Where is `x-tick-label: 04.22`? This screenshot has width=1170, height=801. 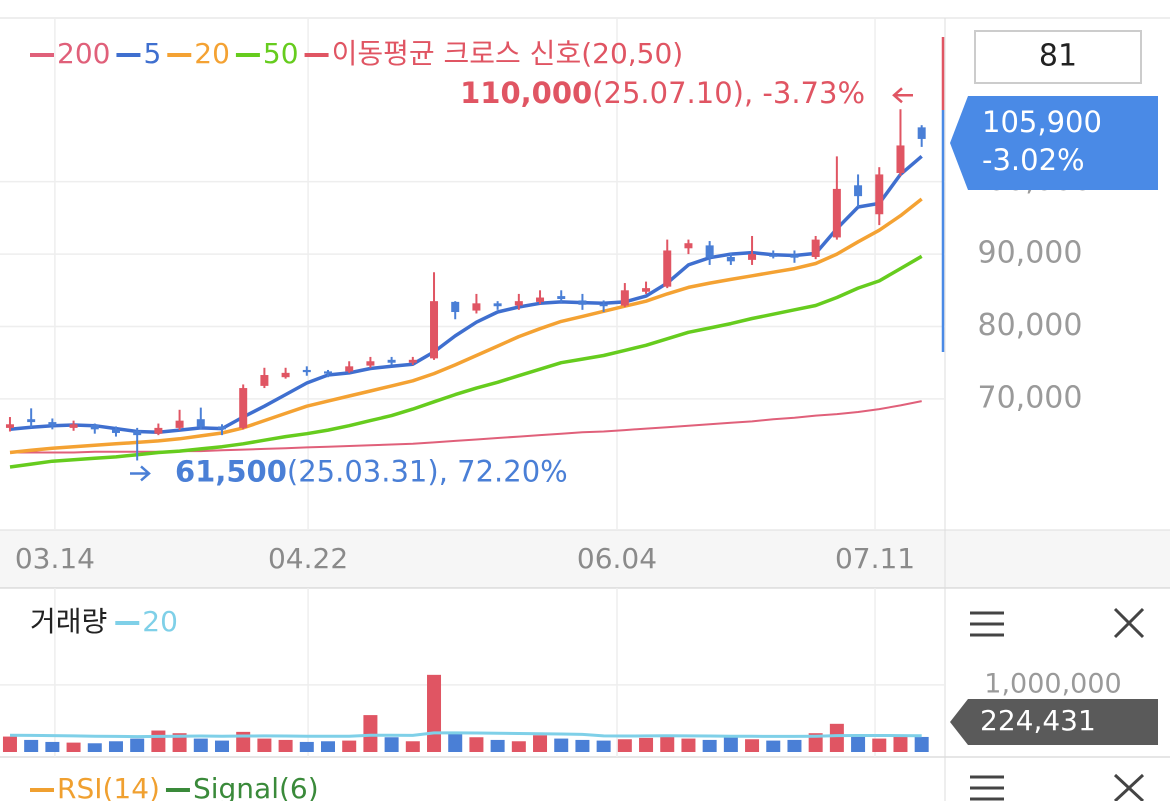 x-tick-label: 04.22 is located at coordinates (308, 558).